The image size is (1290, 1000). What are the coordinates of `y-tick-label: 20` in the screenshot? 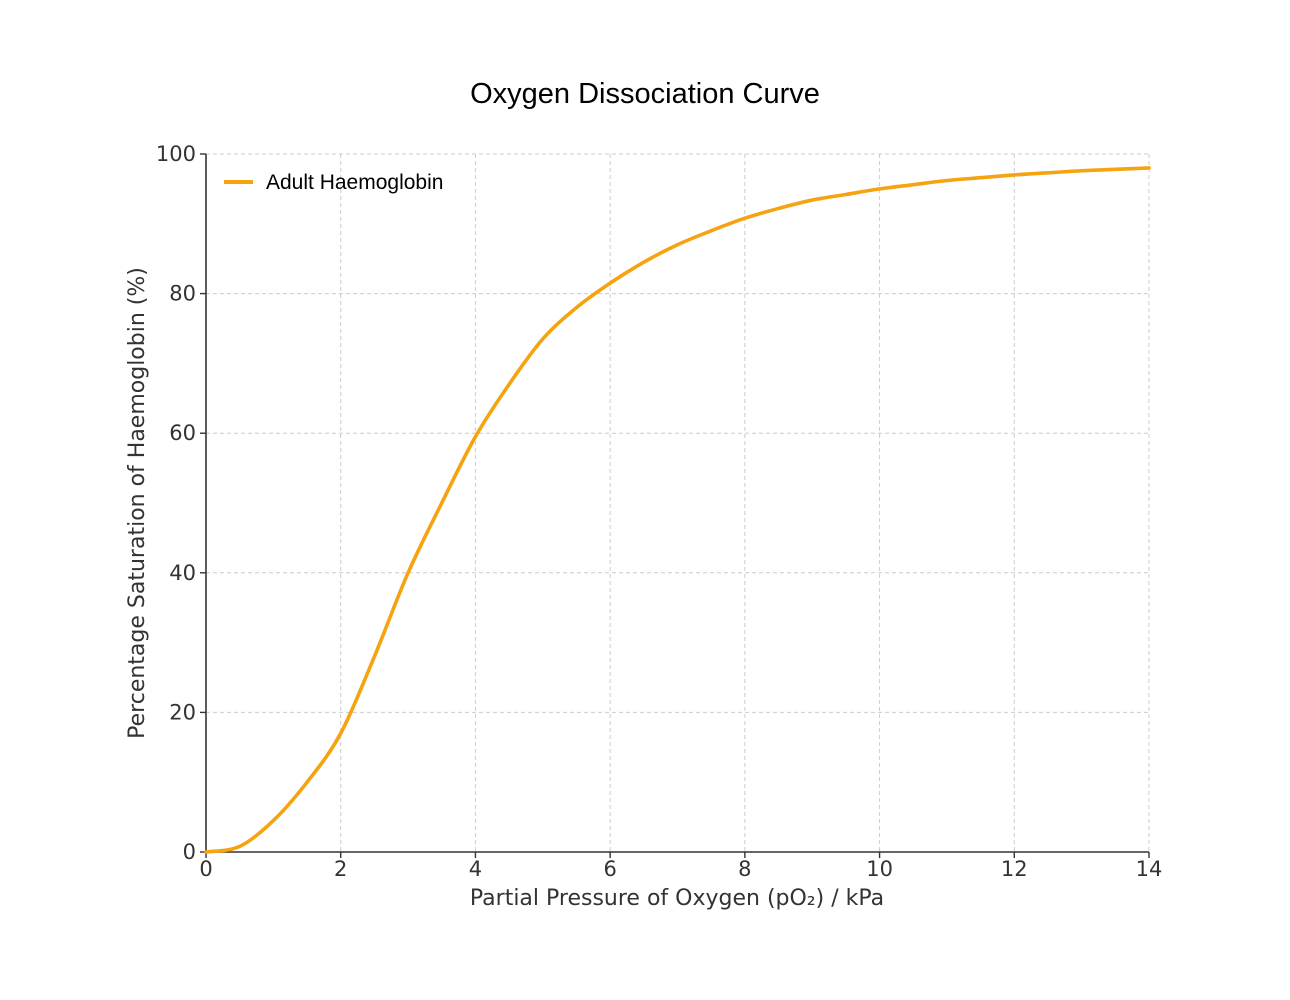 It's located at (182, 712).